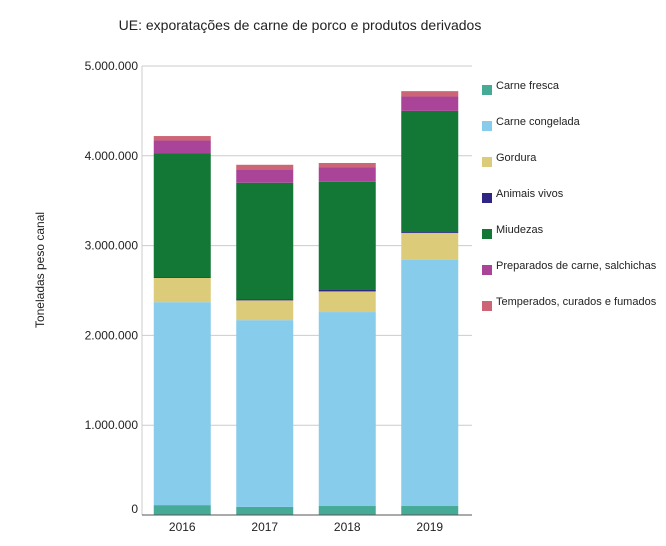 Image resolution: width=666 pixels, height=546 pixels. I want to click on legend-item: Carne congelada, so click(531, 123).